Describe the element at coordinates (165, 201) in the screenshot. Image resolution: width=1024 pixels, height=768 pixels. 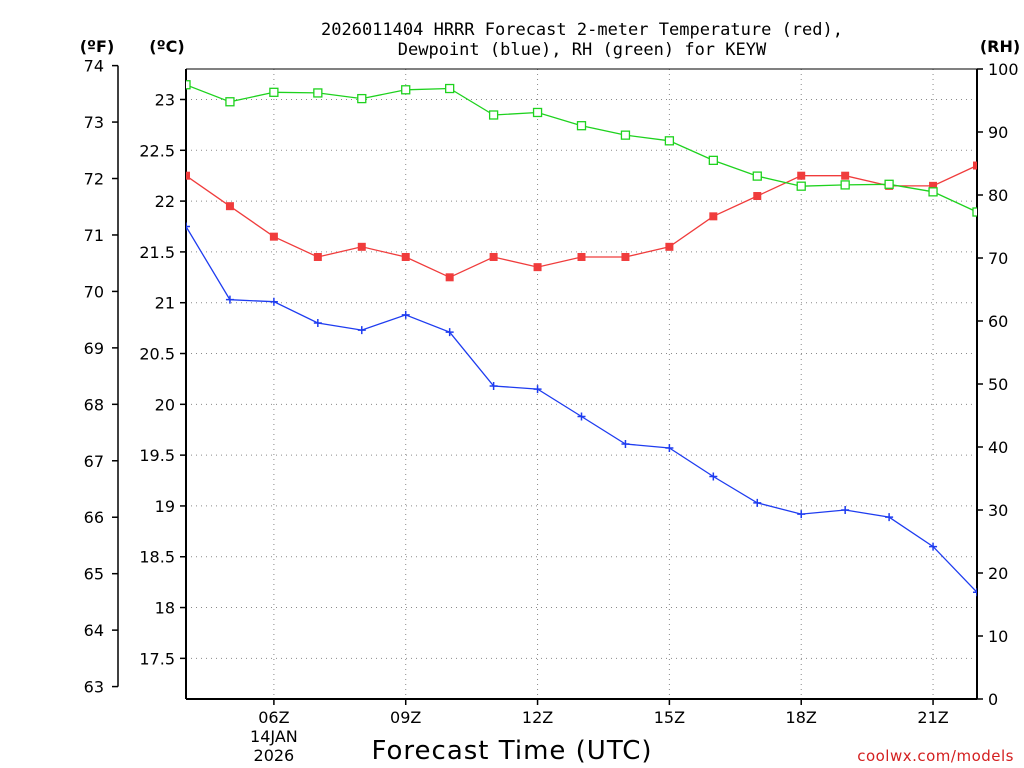
I see `celsius-tick-label: 22` at that location.